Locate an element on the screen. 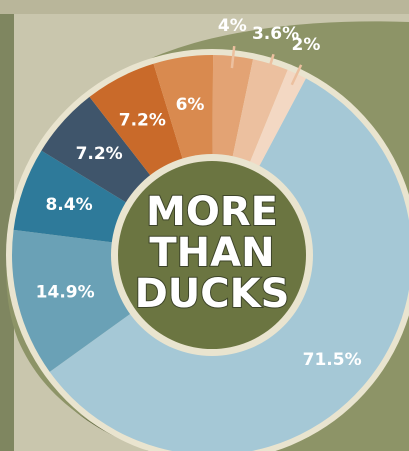 The width and height of the screenshot is (409, 451). slice-label-5: 7.2% is located at coordinates (142, 120).